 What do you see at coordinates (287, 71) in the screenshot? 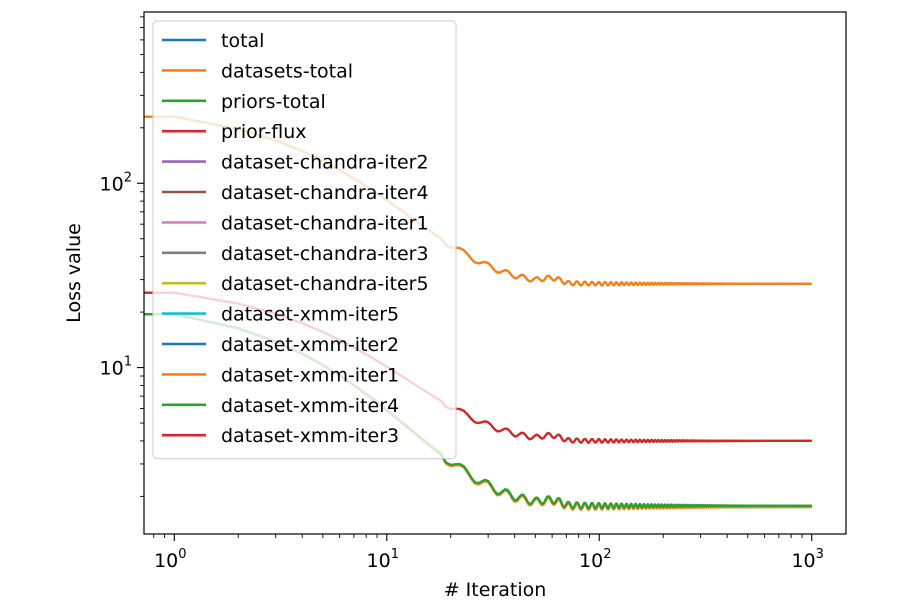
I see `legend-label: datasets-total` at bounding box center [287, 71].